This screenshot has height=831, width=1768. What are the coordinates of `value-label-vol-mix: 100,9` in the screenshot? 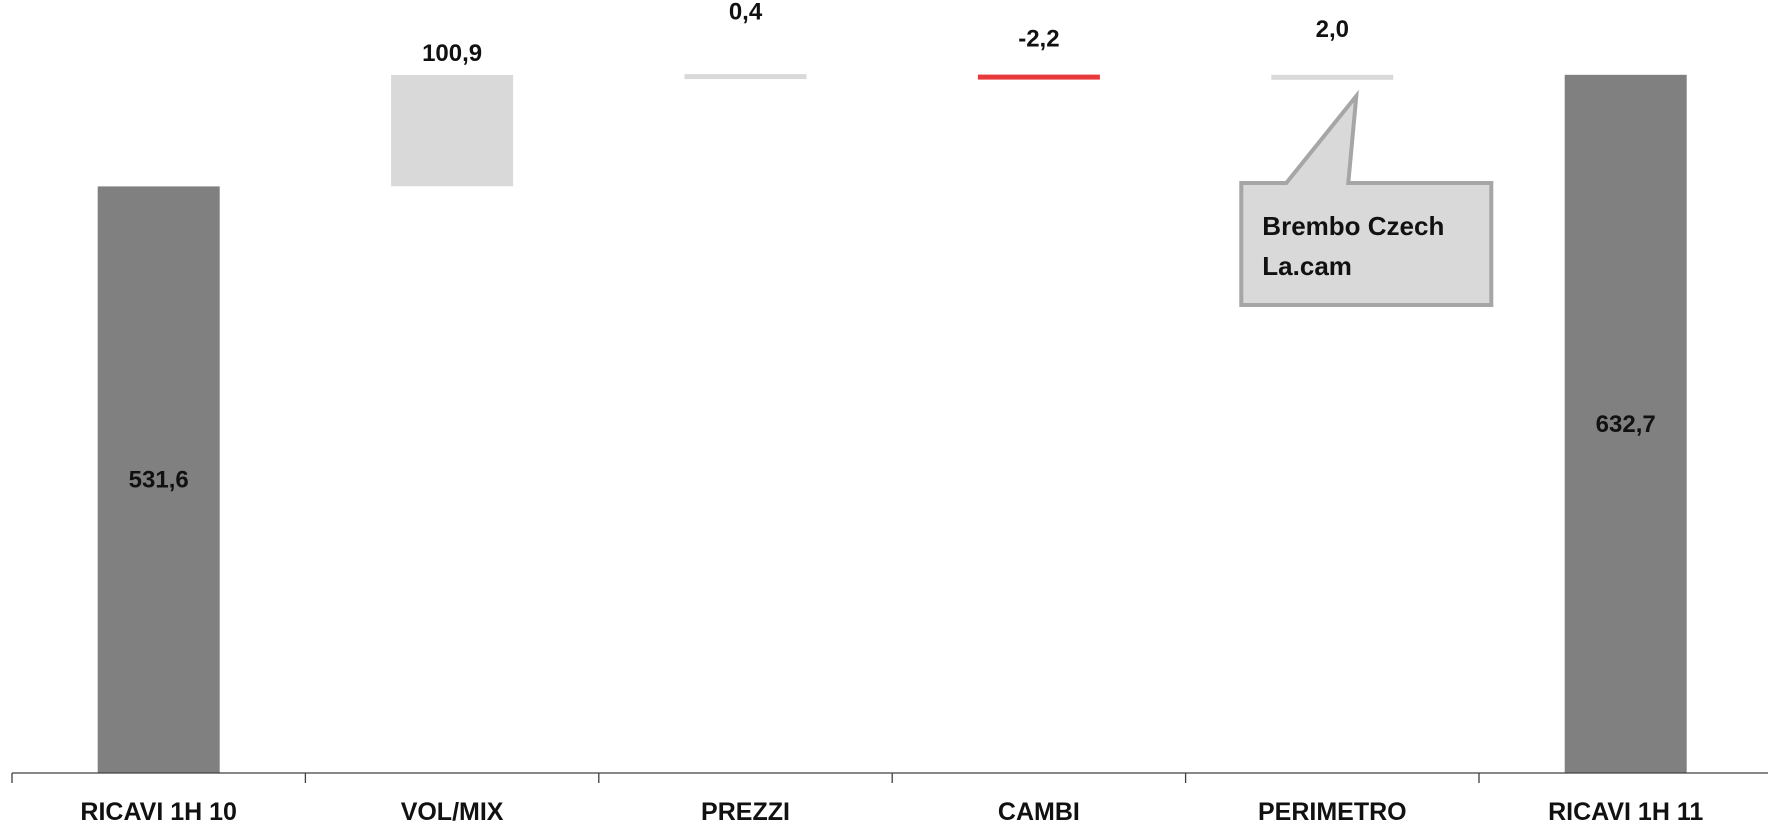 It's located at (452, 53).